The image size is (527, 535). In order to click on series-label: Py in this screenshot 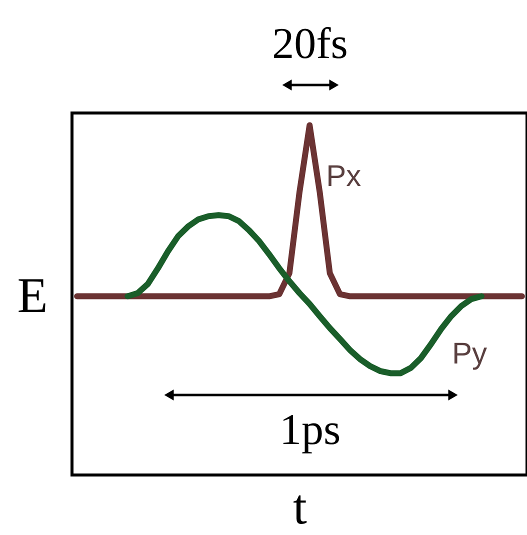, I will do `click(470, 353)`.